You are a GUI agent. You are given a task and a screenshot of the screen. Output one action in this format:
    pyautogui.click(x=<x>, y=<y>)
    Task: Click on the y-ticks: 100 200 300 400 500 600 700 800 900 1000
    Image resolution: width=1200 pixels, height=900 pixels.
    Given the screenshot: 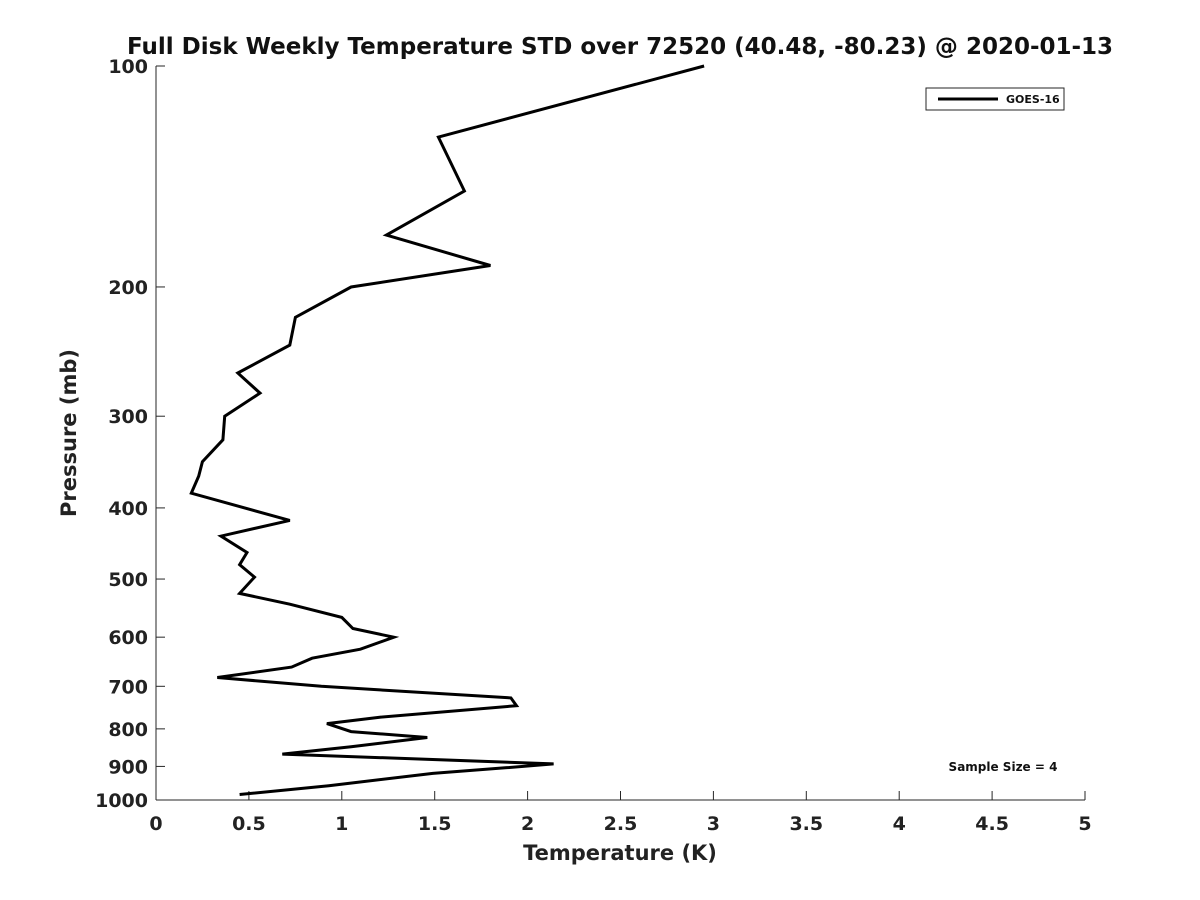 What is the action you would take?
    pyautogui.click(x=130, y=434)
    